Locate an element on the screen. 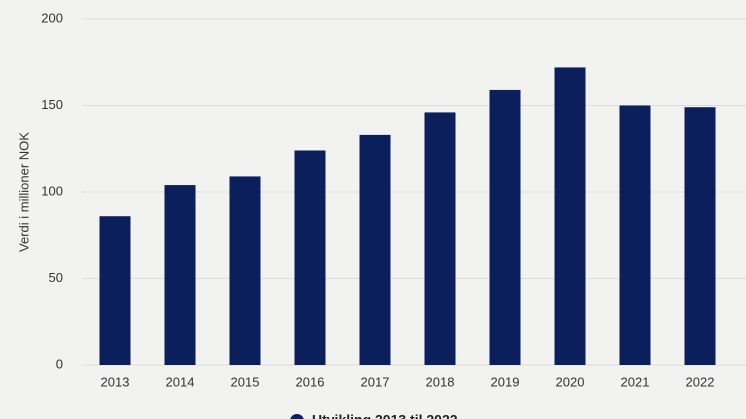 Image resolution: width=746 pixels, height=419 pixels. x-tick-label: 2016 is located at coordinates (310, 381).